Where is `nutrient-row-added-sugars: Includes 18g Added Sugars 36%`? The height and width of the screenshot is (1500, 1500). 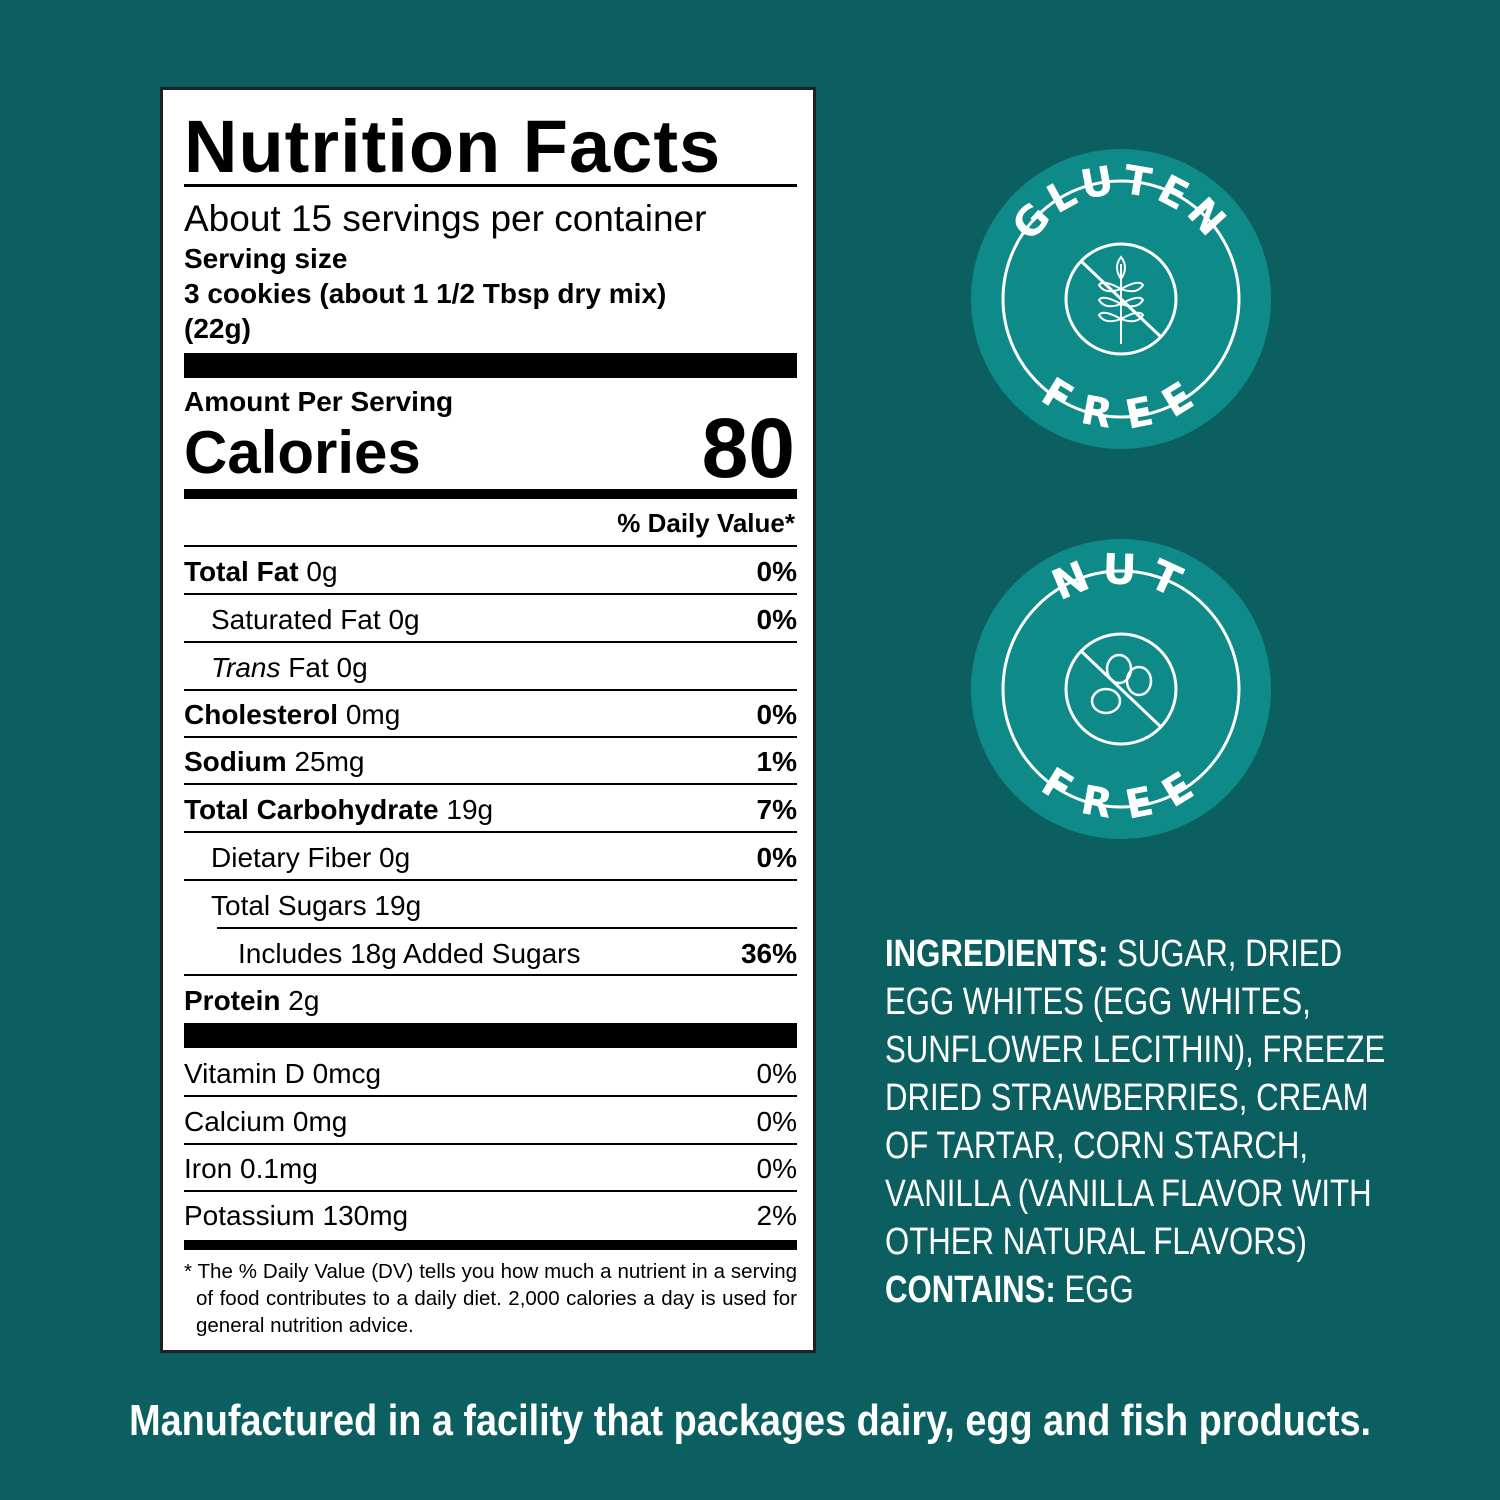
nutrient-row-added-sugars: Includes 18g Added Sugars 36% is located at coordinates (517, 953).